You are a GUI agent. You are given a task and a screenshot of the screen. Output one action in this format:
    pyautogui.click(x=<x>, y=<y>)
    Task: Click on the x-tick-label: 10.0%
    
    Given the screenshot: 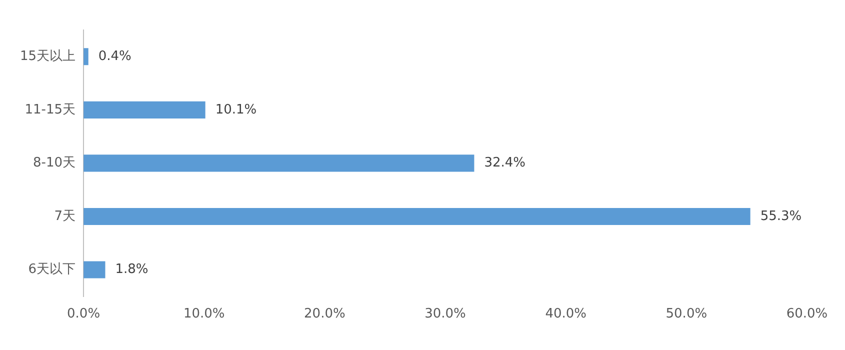 What is the action you would take?
    pyautogui.click(x=204, y=314)
    